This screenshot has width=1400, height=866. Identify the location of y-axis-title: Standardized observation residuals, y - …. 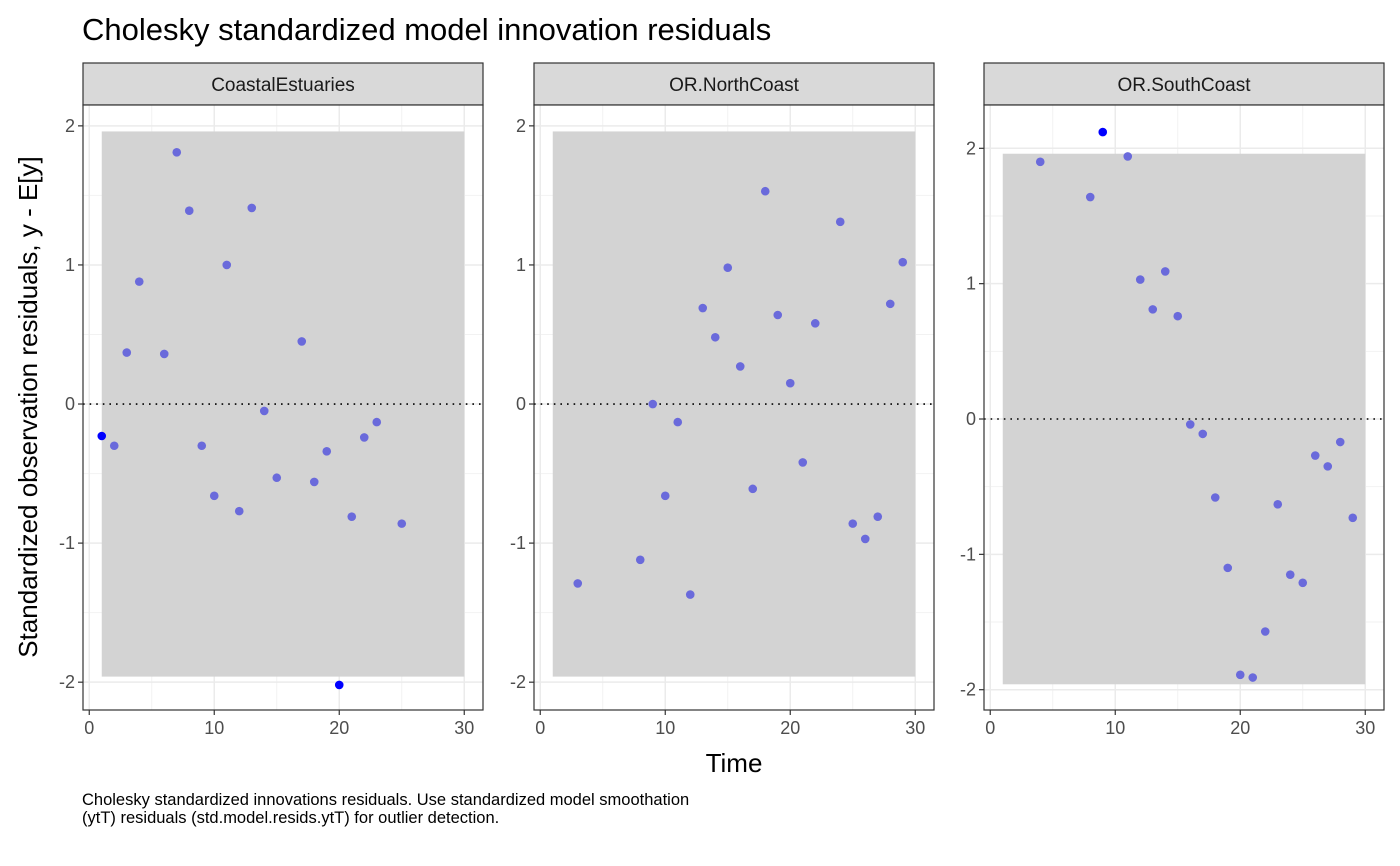
(28, 406).